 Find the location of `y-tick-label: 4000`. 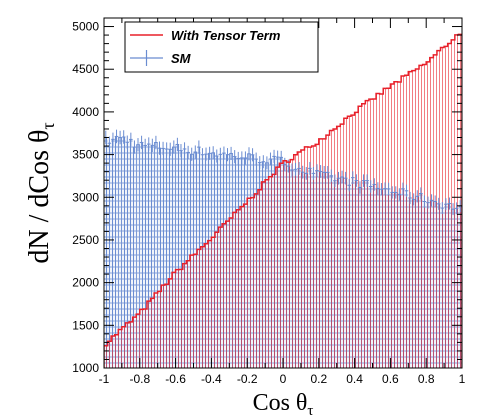

y-tick-label: 4000 is located at coordinates (85, 112).